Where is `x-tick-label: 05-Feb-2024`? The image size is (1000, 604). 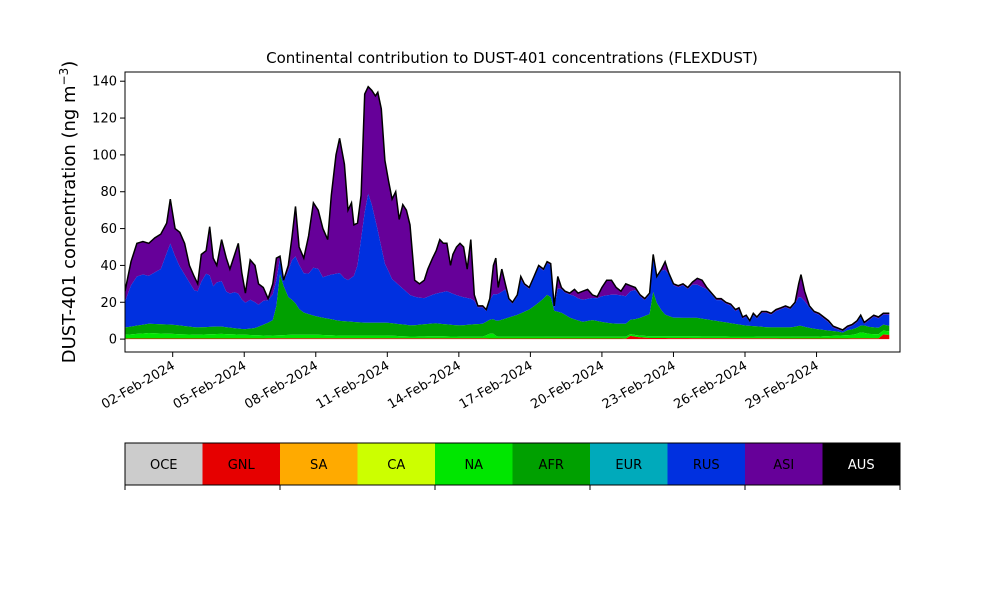
x-tick-label: 05-Feb-2024 is located at coordinates (210, 385).